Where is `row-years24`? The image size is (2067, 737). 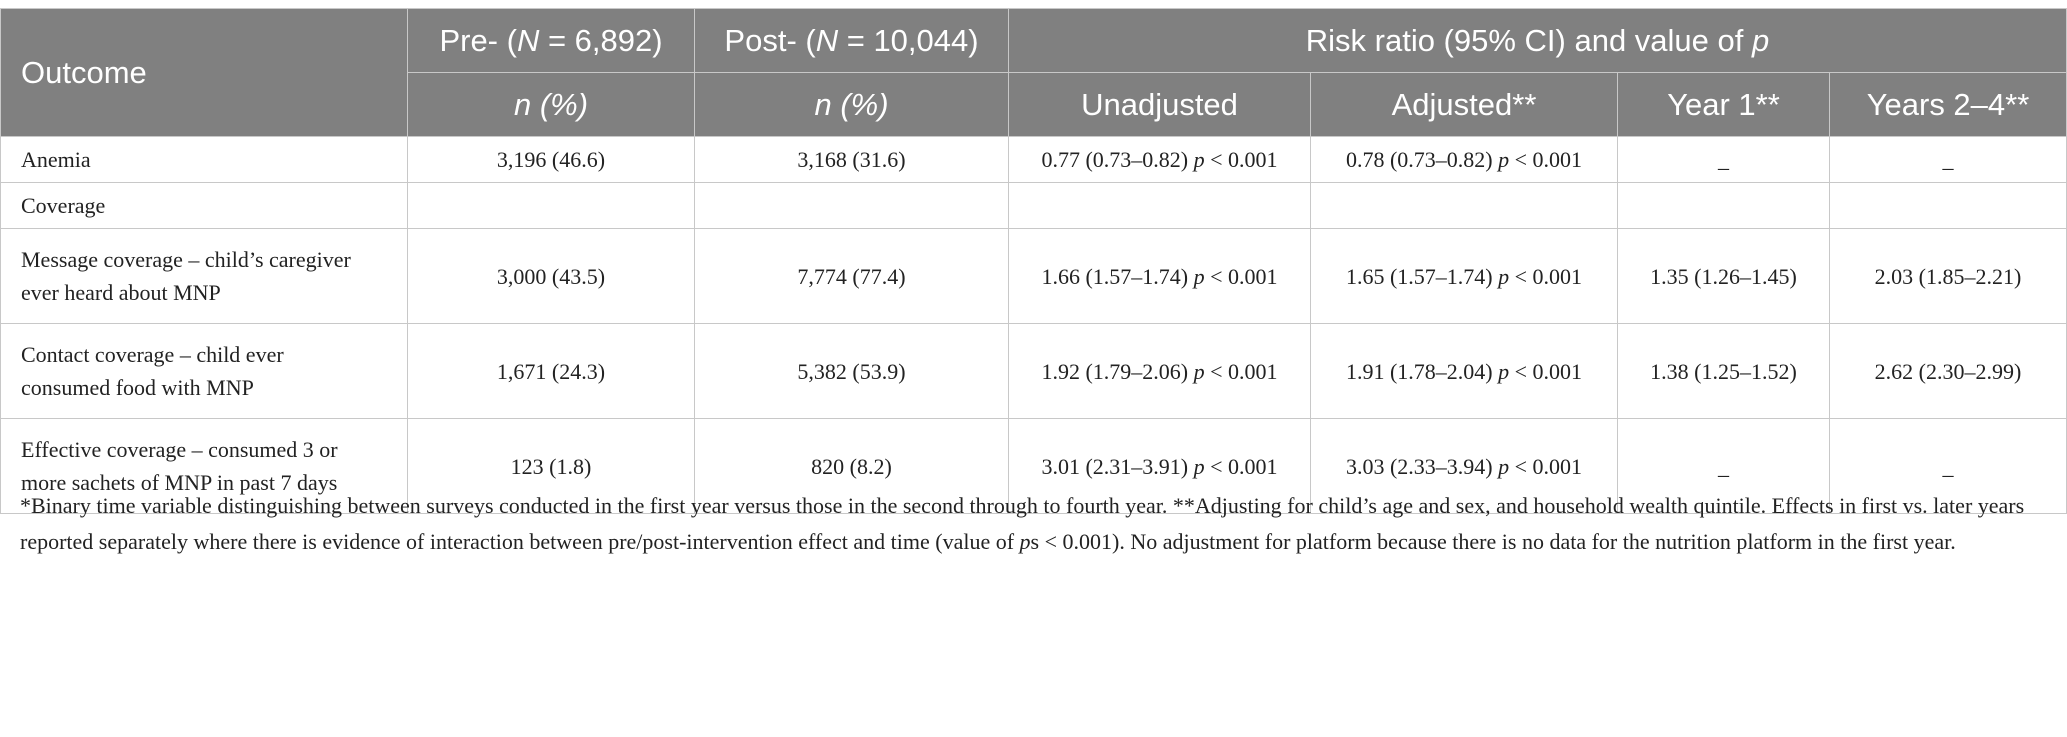 row-years24 is located at coordinates (1948, 205).